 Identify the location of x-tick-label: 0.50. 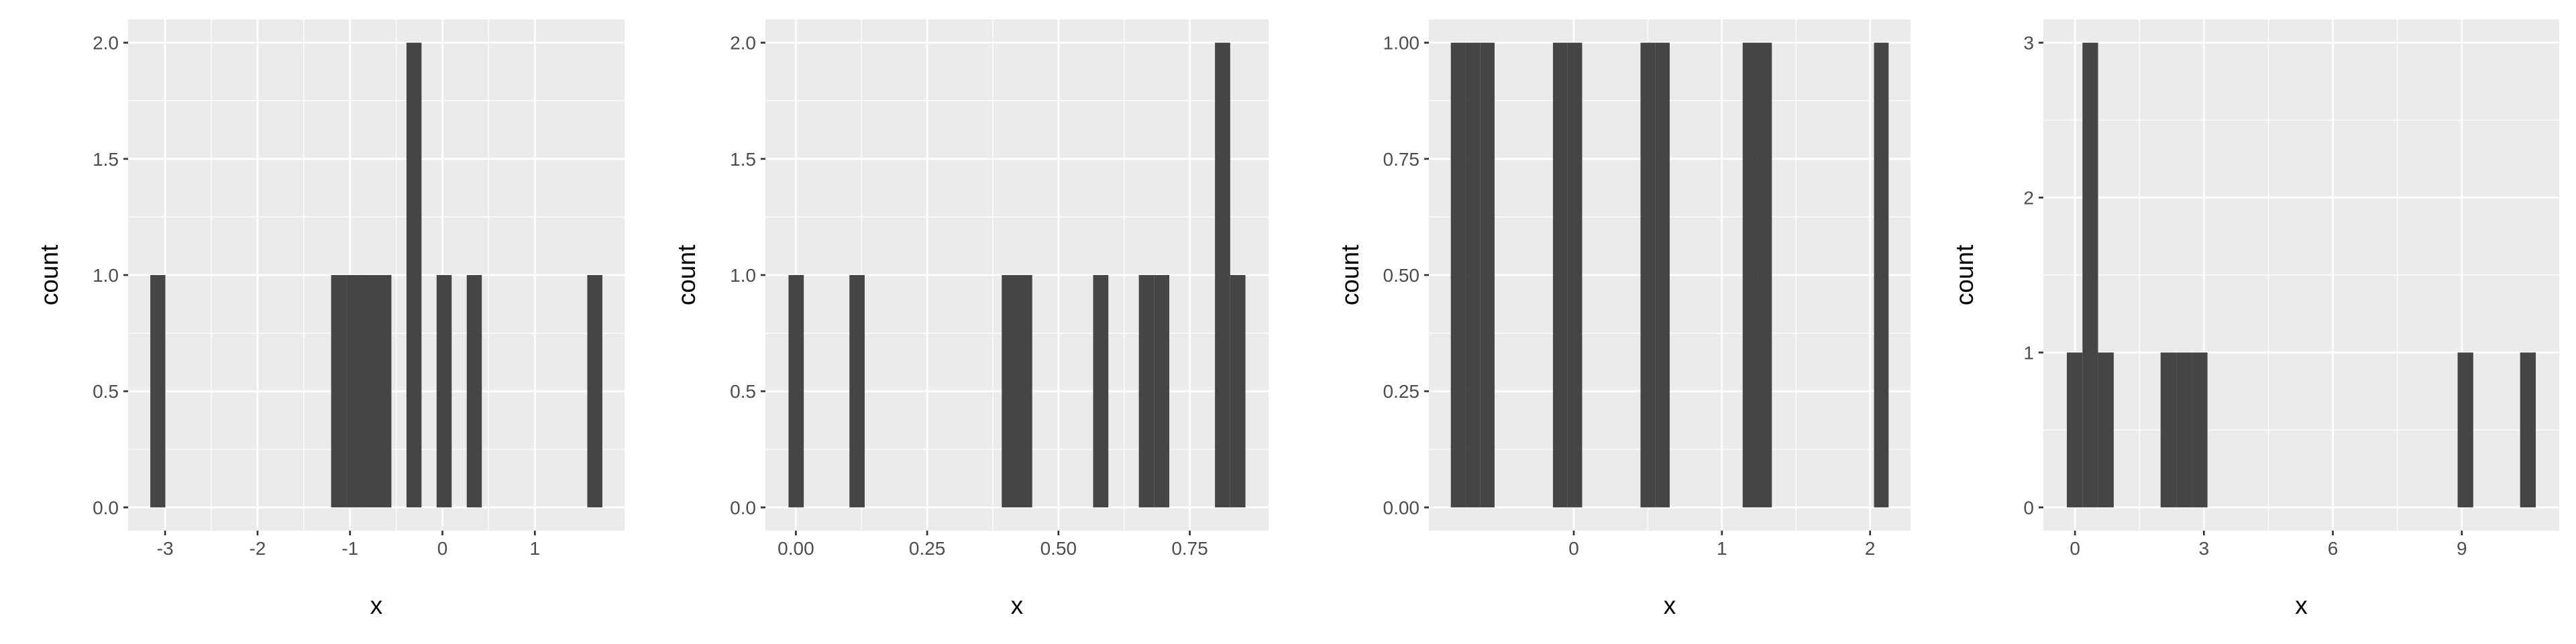
(1058, 548).